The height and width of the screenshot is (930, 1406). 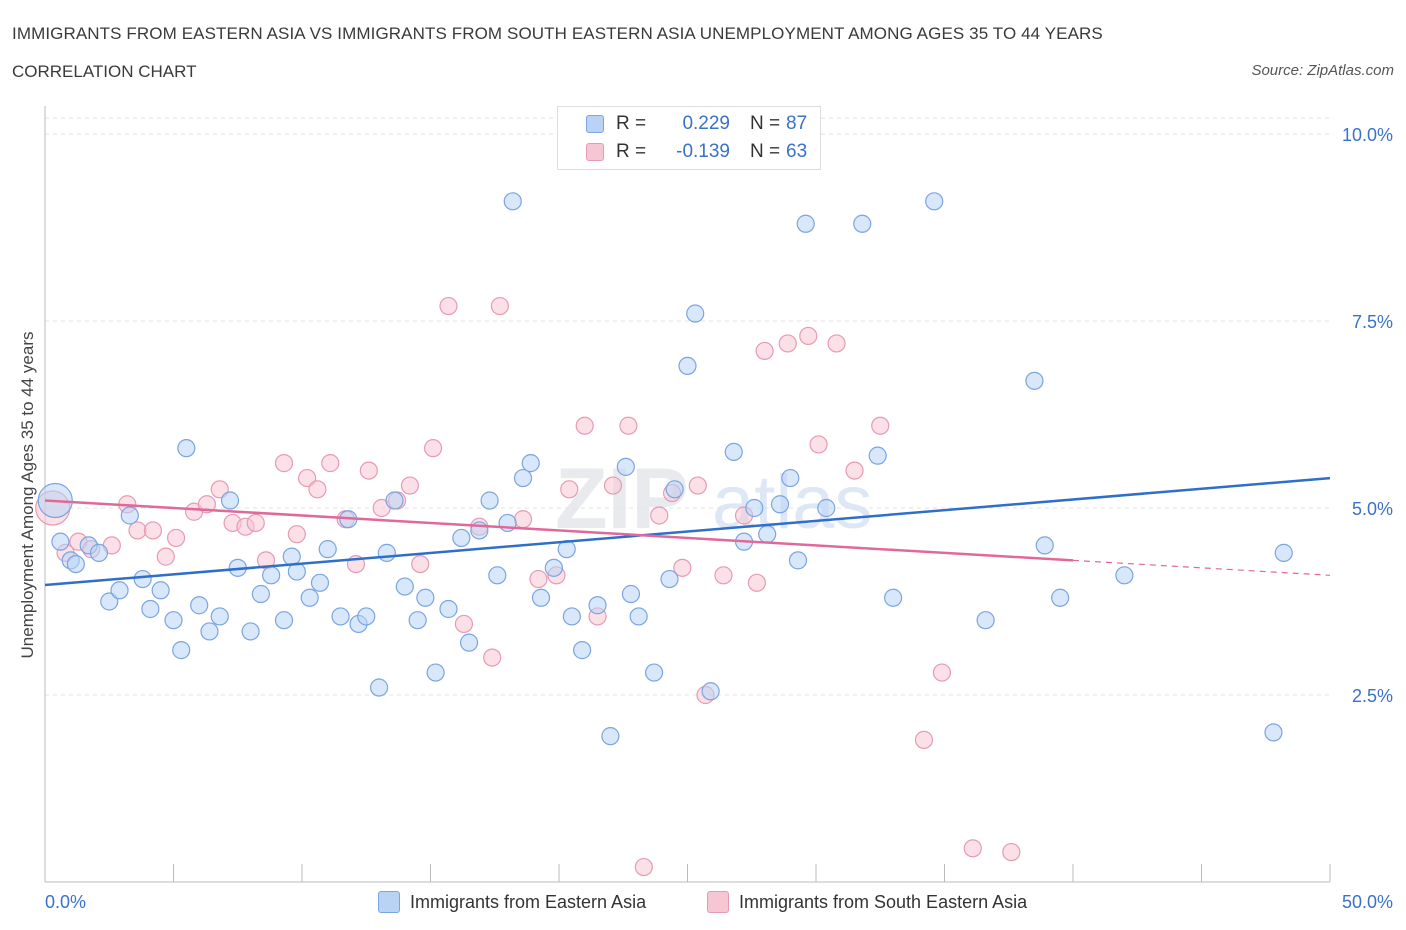 I want to click on legend-n-value: 87, so click(x=797, y=123).